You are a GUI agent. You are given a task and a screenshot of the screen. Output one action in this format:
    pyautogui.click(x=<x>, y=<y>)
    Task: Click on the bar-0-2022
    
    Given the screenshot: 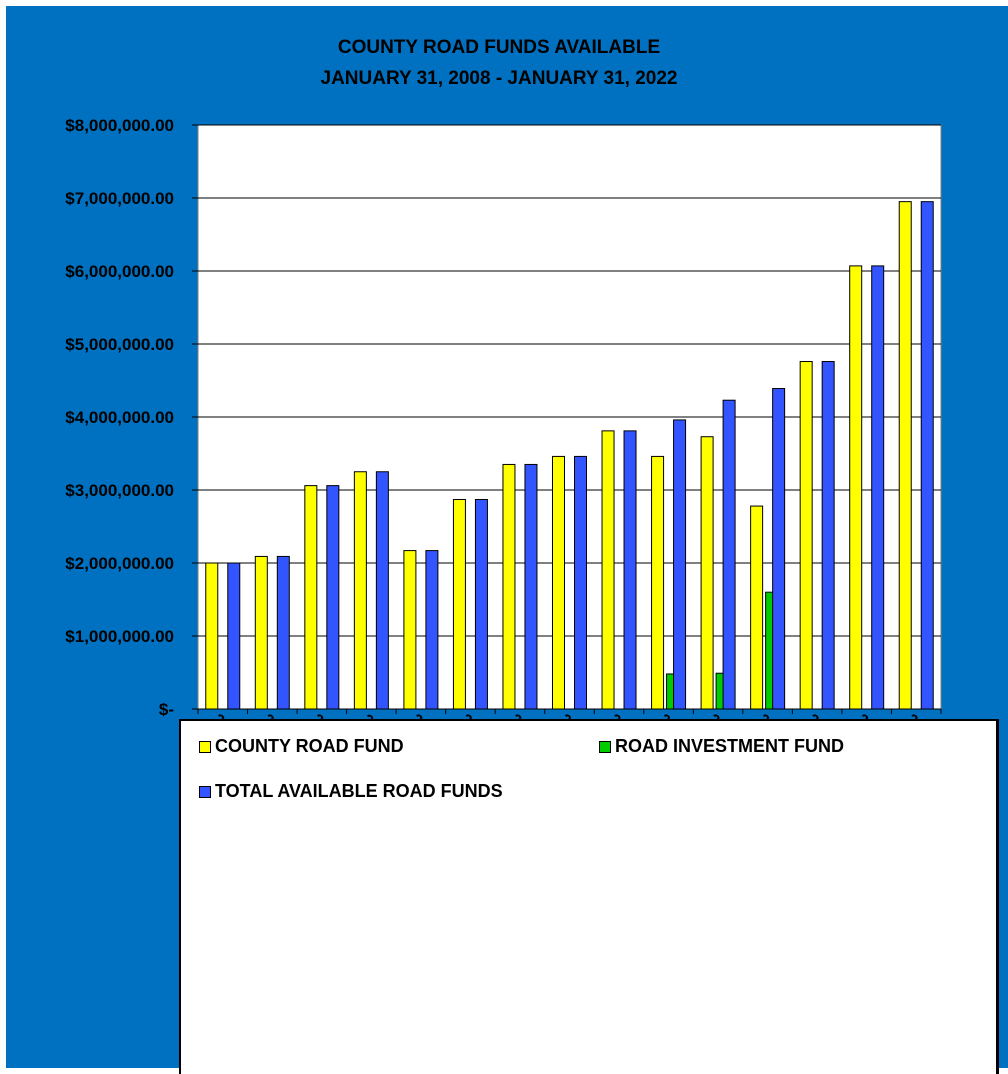 What is the action you would take?
    pyautogui.click(x=905, y=455)
    